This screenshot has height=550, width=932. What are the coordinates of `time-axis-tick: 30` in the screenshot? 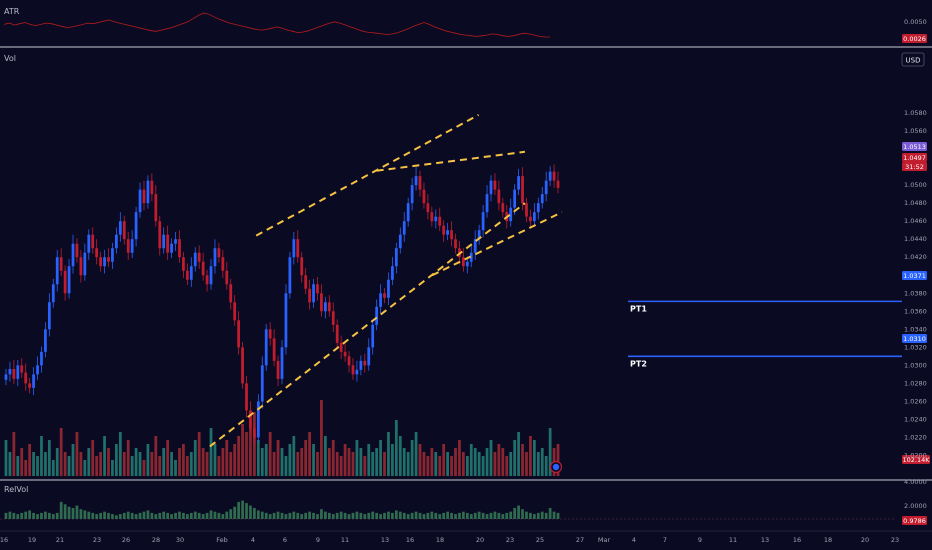 It's located at (180, 540).